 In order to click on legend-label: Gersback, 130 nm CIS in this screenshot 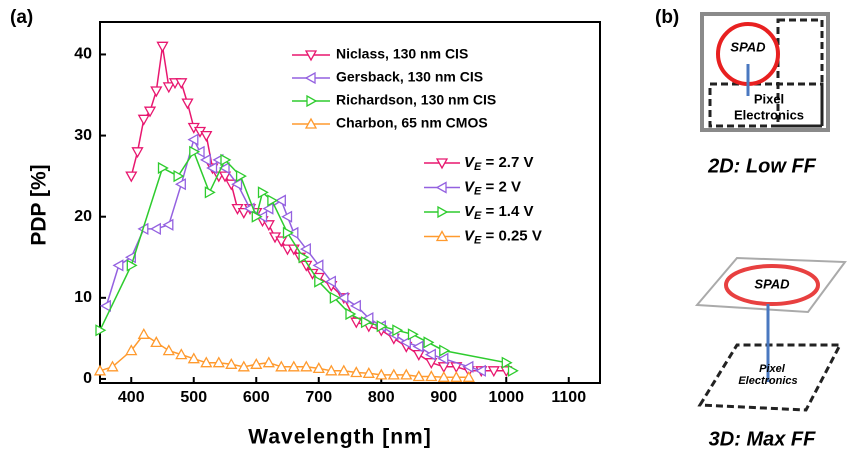, I will do `click(409, 77)`.